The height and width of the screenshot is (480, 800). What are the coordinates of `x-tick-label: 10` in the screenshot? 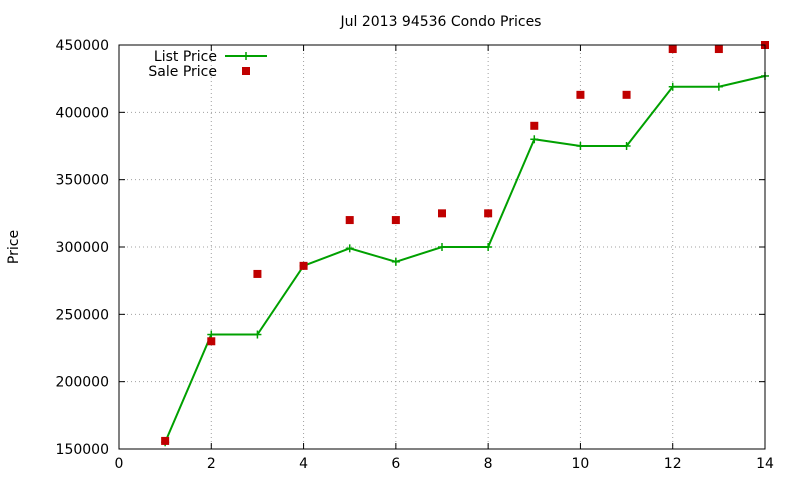 It's located at (581, 464).